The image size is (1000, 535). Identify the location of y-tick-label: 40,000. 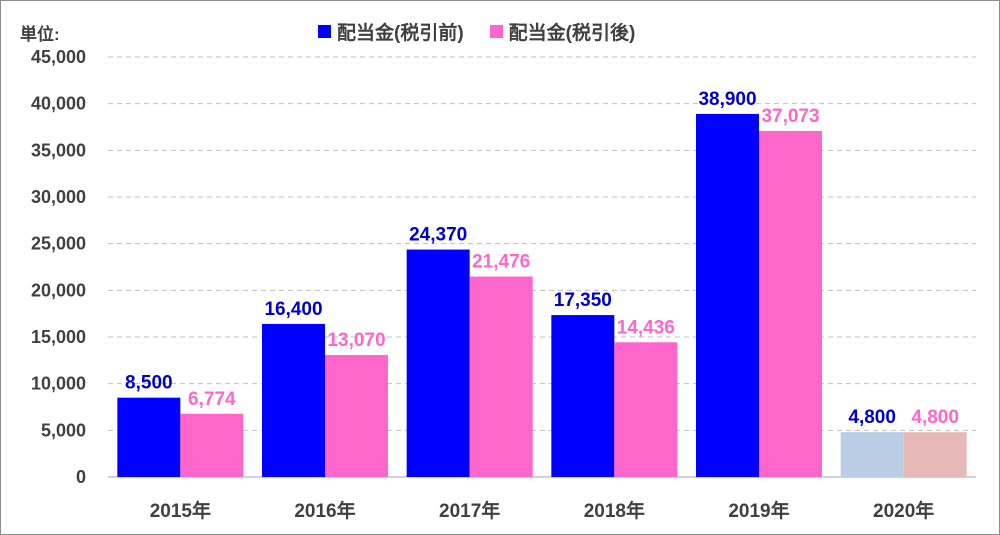
(58, 104).